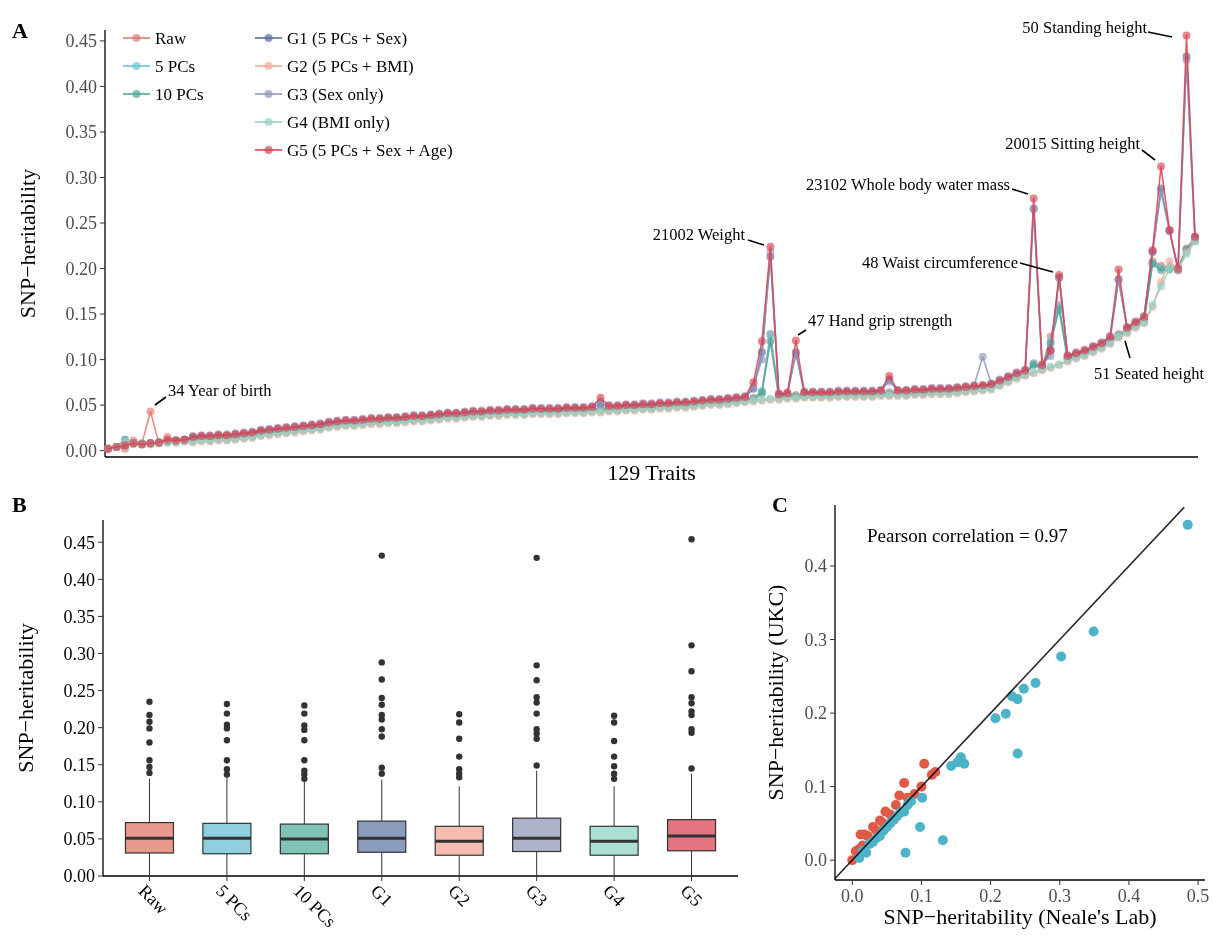 This screenshot has width=1212, height=947. I want to click on x-tick-label: 0.5, so click(1198, 896).